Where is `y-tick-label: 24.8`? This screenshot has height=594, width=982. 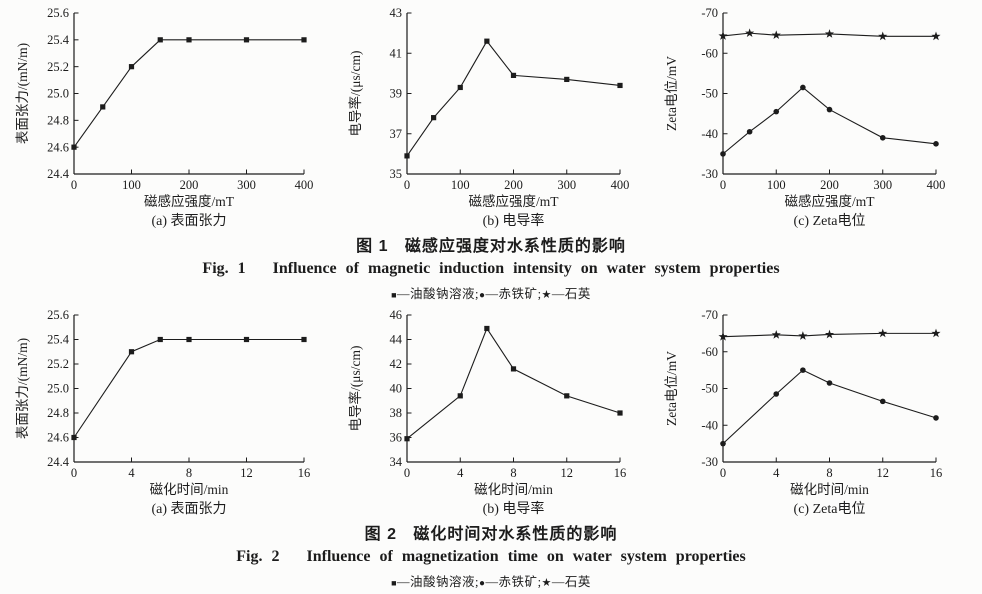
y-tick-label: 24.8 is located at coordinates (58, 121).